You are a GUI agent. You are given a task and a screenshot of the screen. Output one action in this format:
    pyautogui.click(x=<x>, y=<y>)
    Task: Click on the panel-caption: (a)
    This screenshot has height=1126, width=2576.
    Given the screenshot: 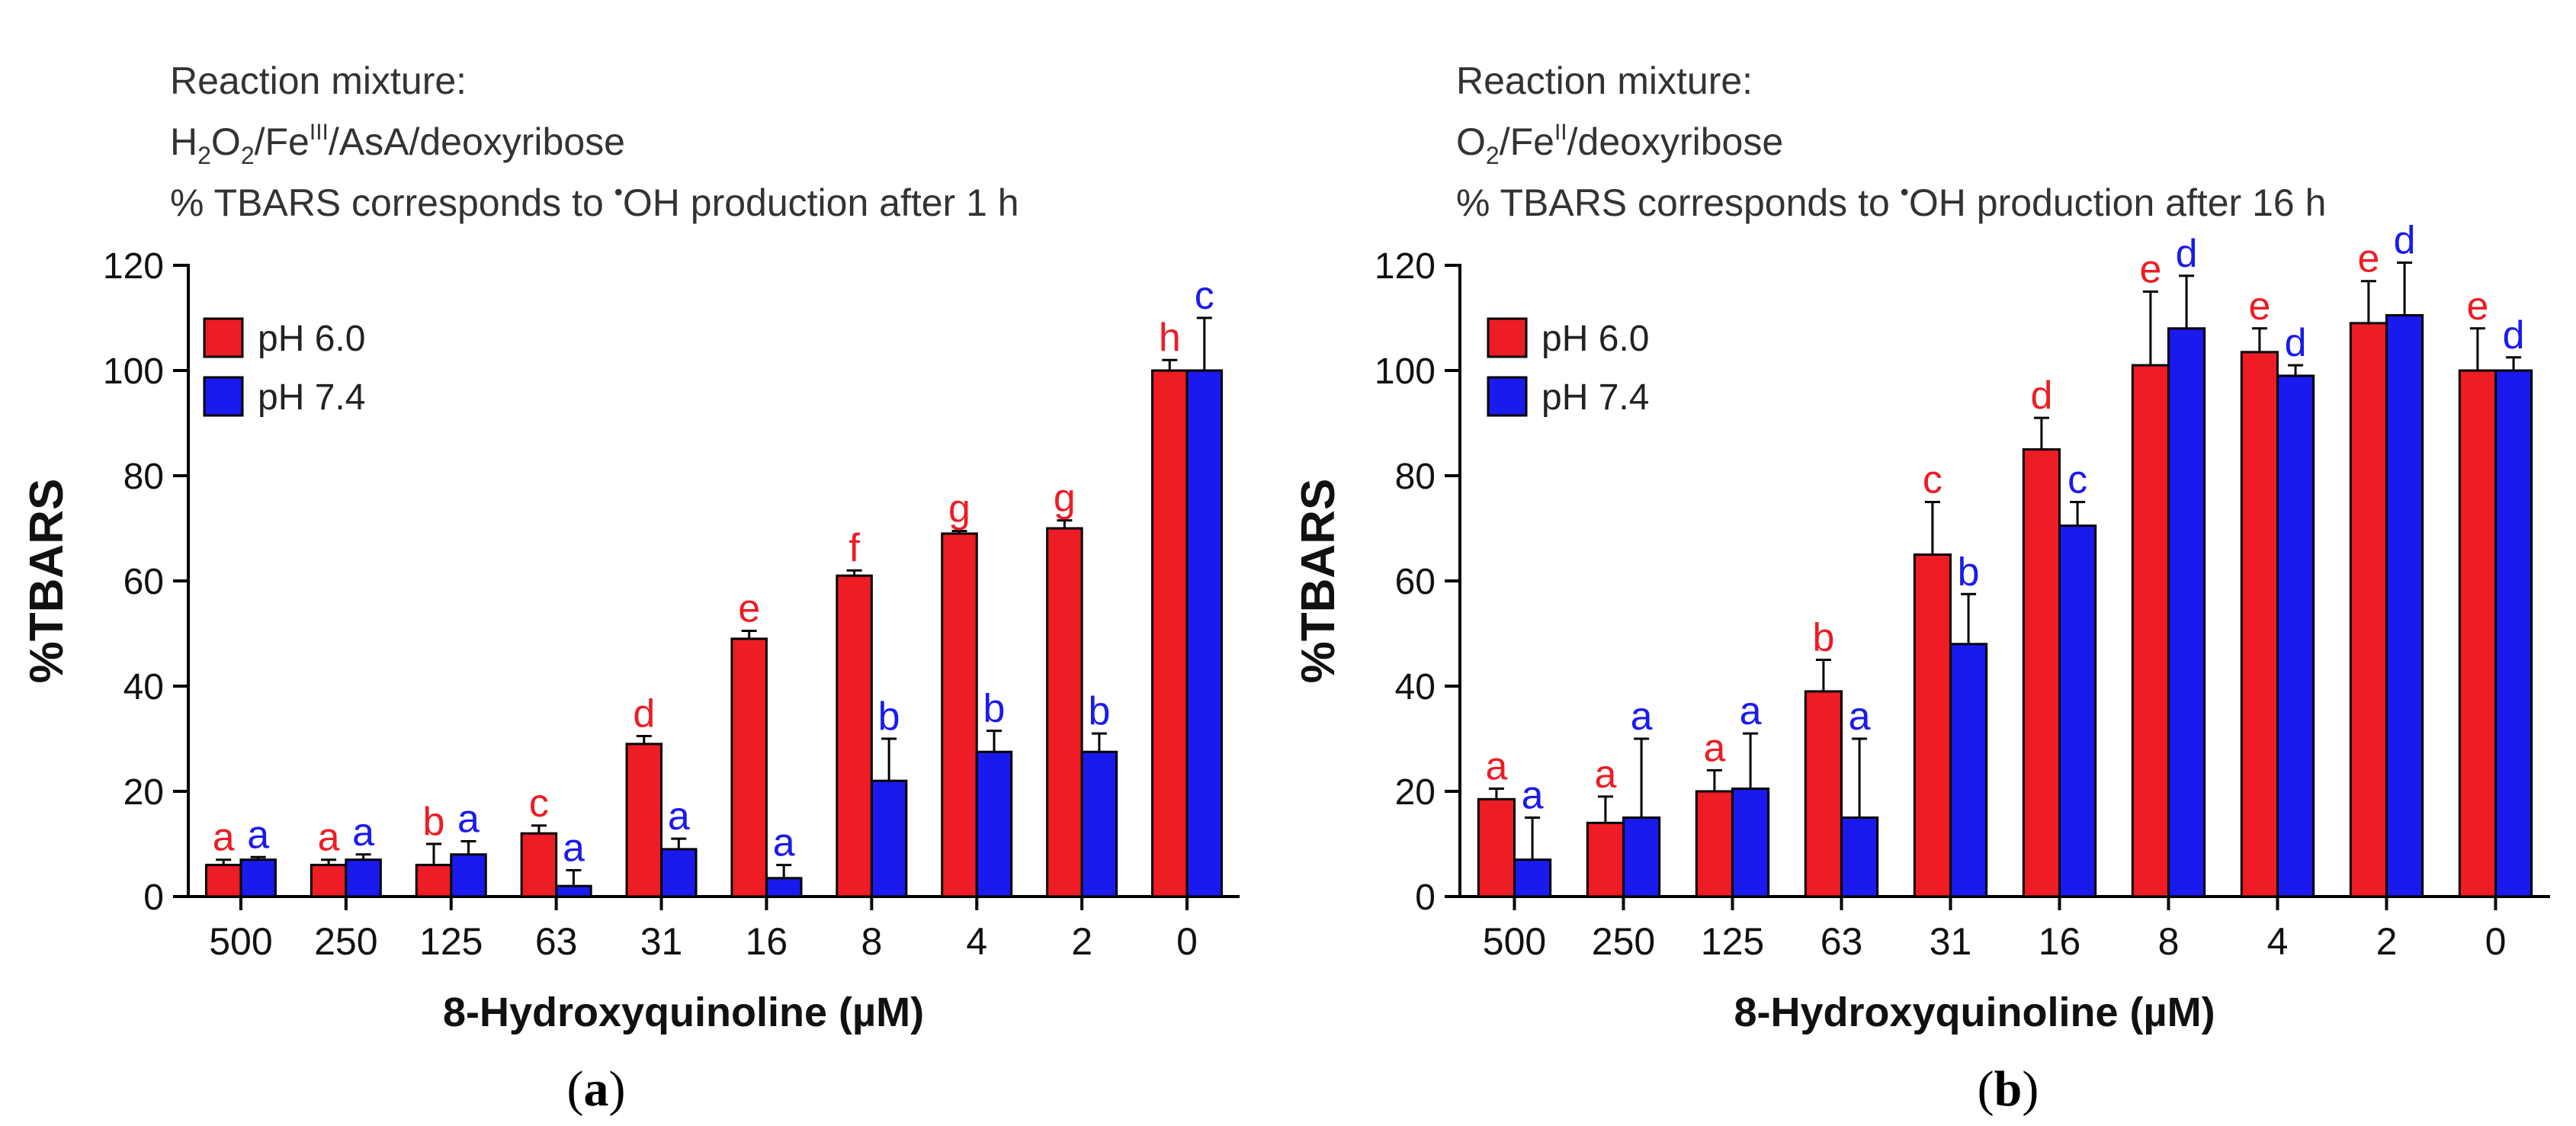 What is the action you would take?
    pyautogui.click(x=596, y=1089)
    